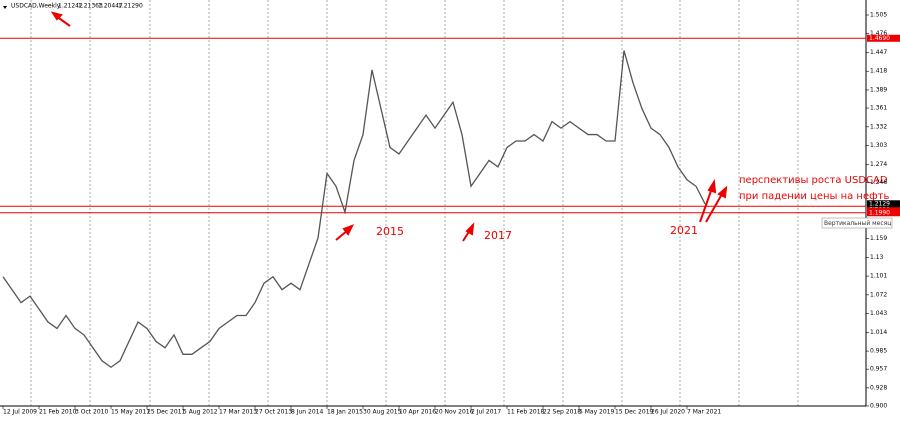  Describe the element at coordinates (878, 126) in the screenshot. I see `y-tick-label: 1.332` at that location.